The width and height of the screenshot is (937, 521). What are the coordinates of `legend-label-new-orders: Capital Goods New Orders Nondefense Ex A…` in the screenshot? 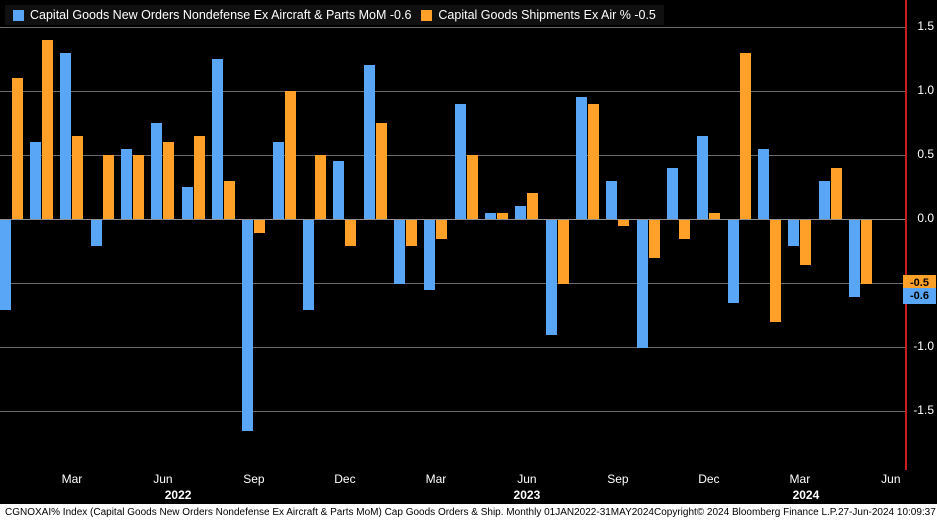 It's located at (221, 15).